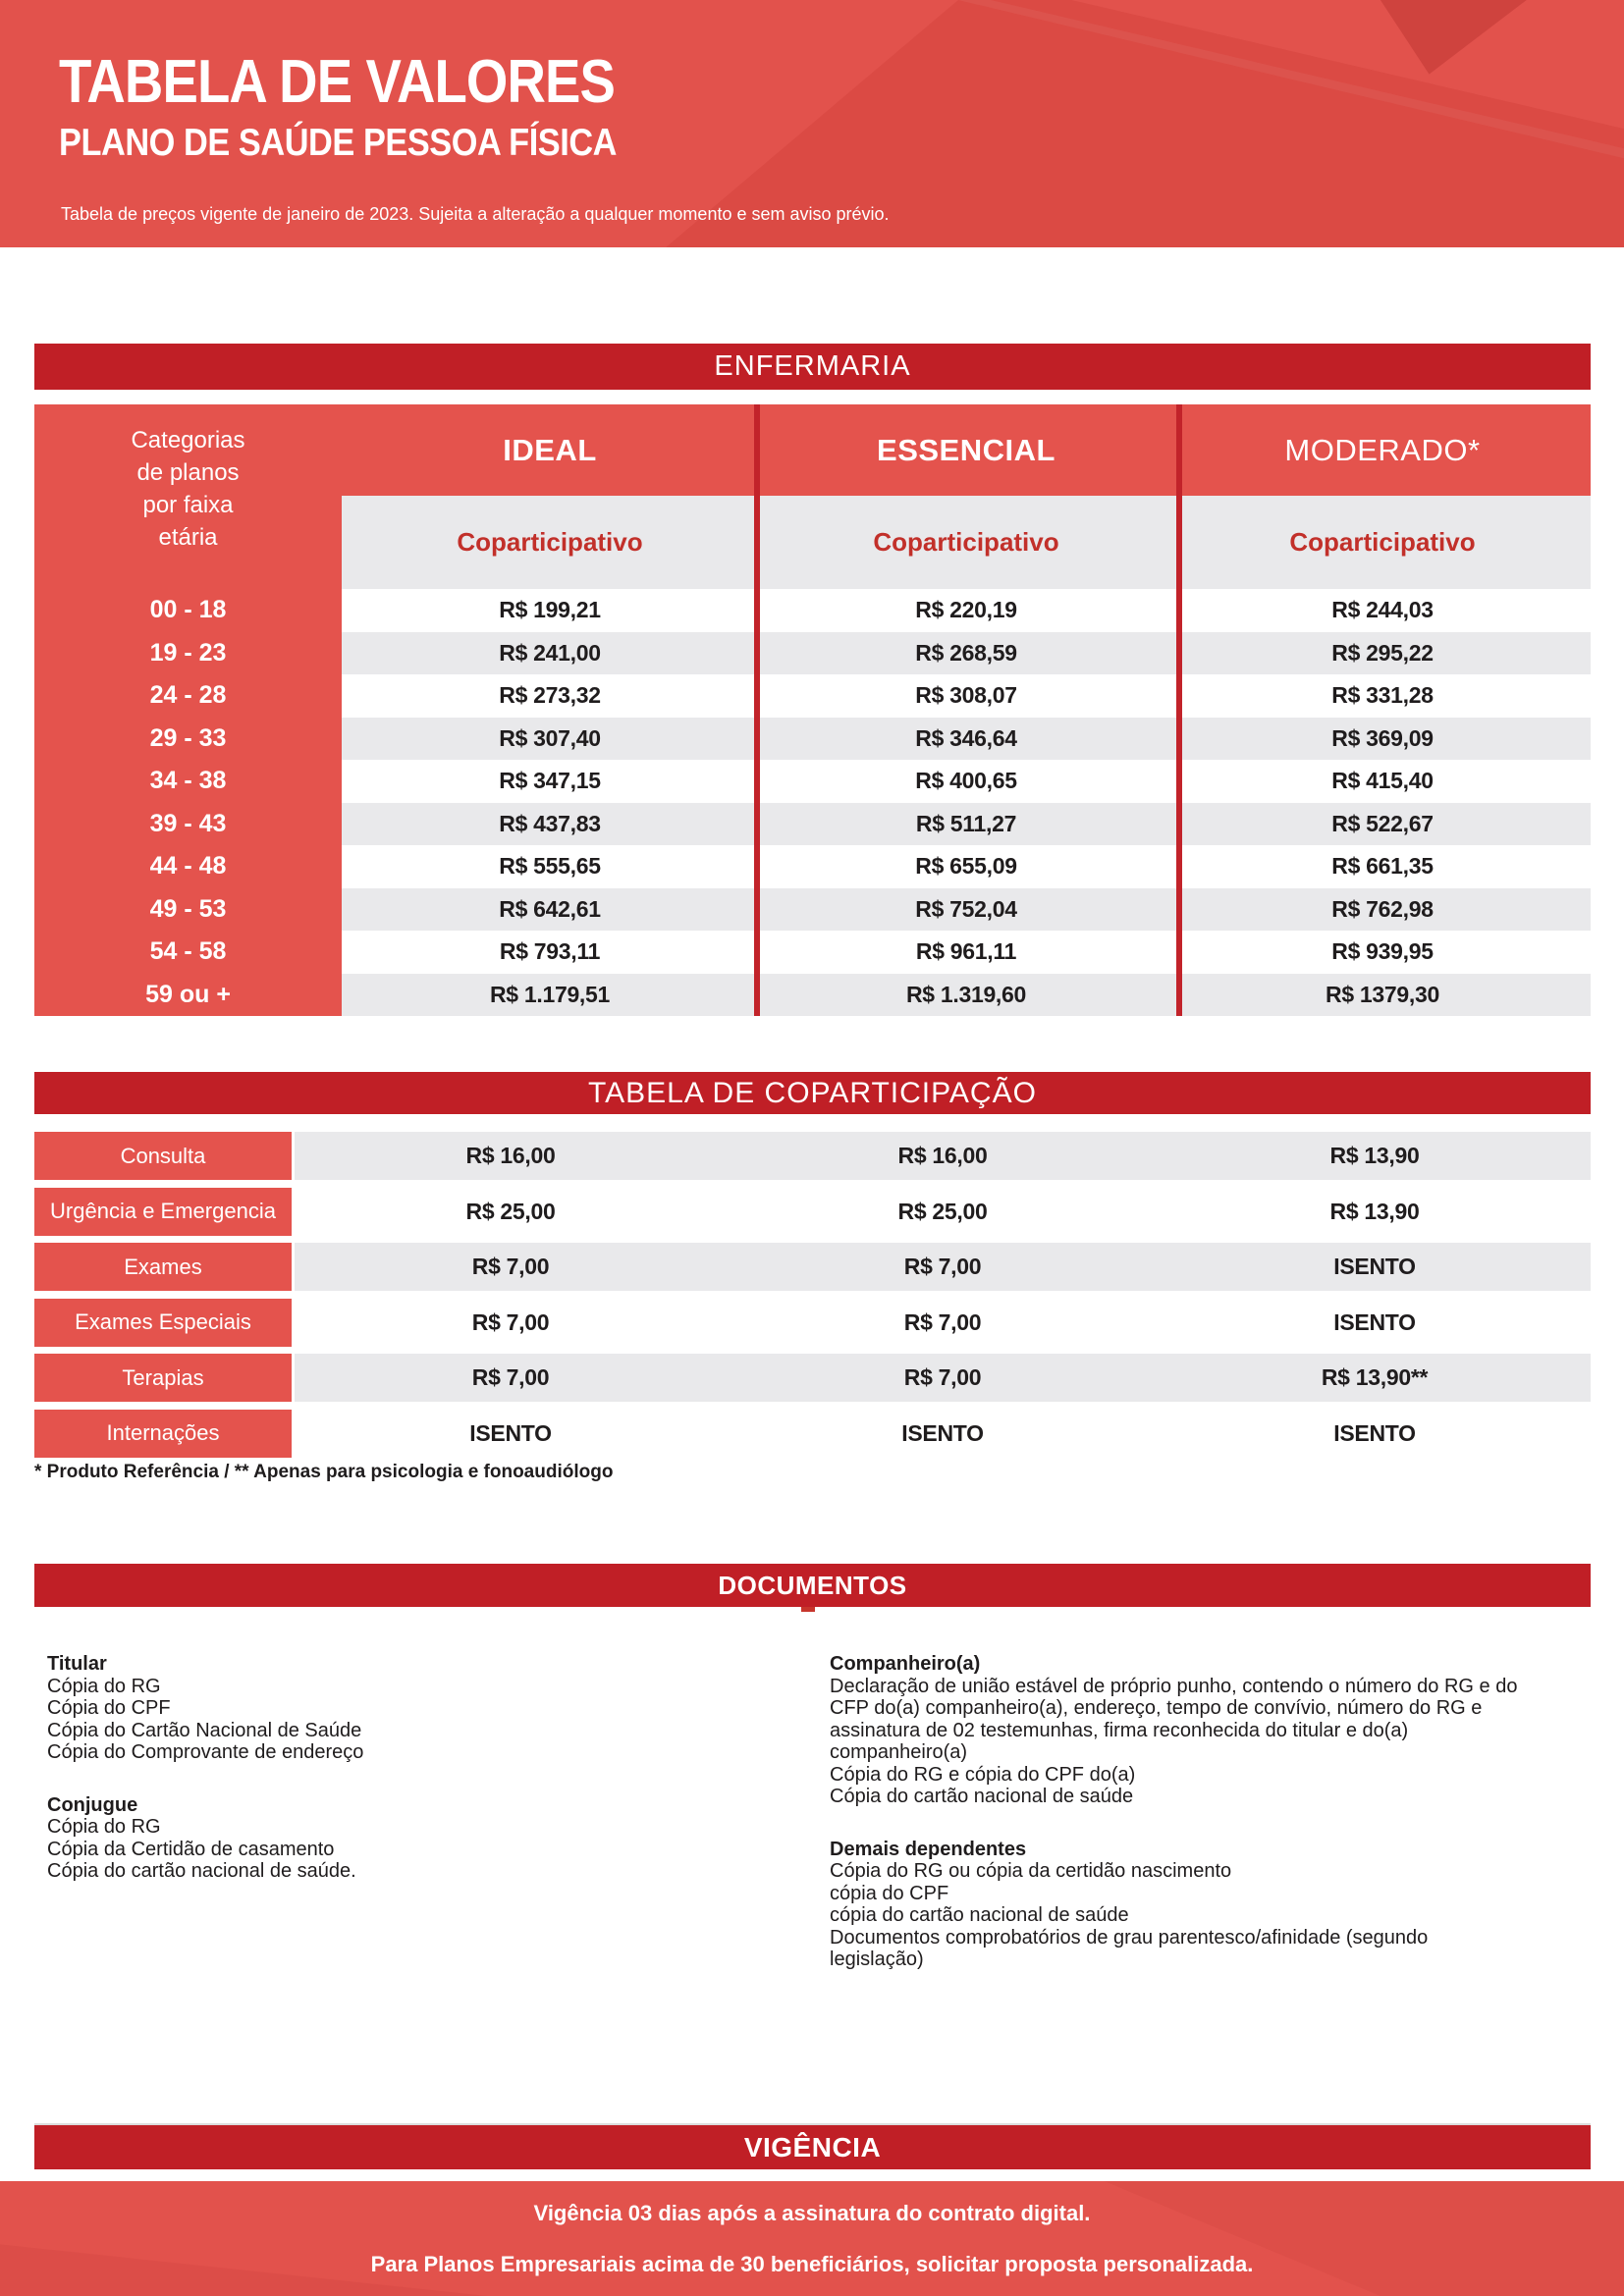 The height and width of the screenshot is (2296, 1624). I want to click on price-cell: R$ 1.319,60, so click(966, 995).